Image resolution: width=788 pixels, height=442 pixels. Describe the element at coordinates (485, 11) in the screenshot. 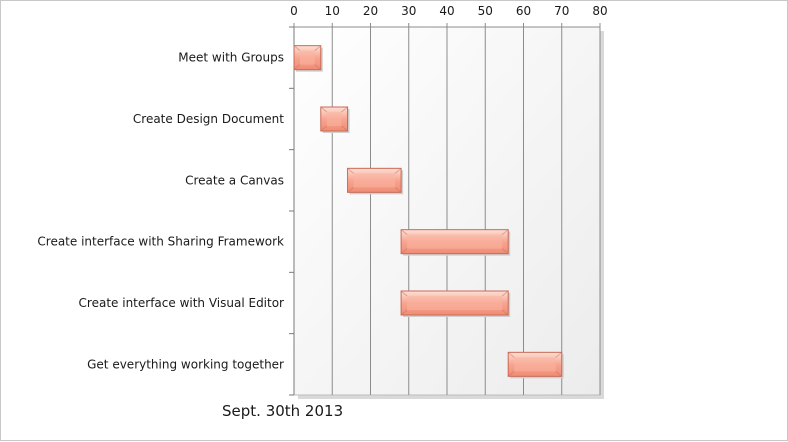

I see `x-tick-label: 50` at that location.